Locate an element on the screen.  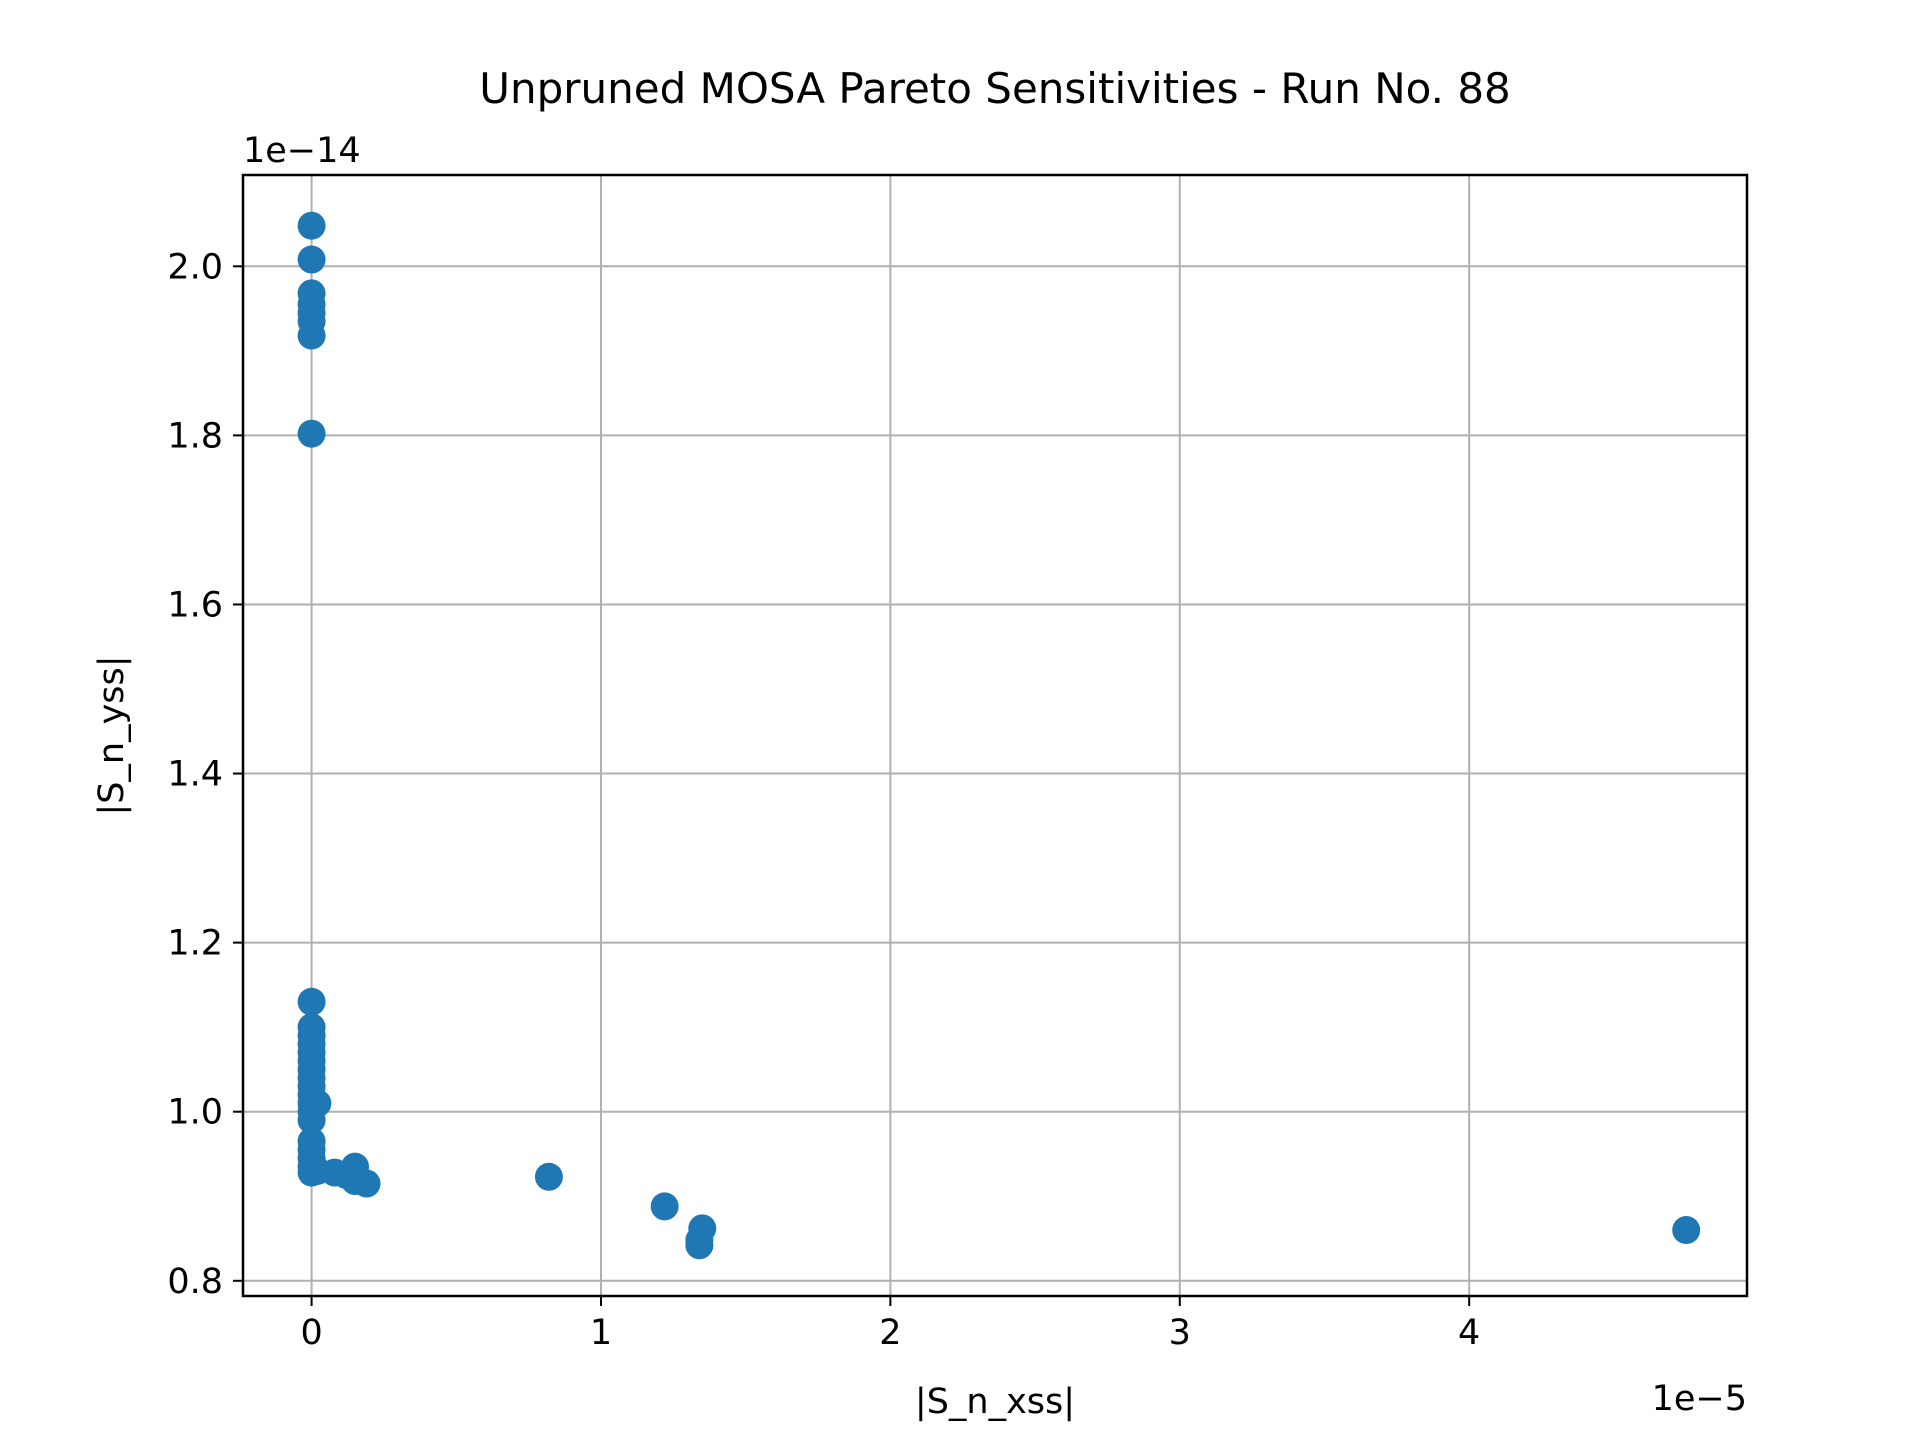
y-tick-label: 1.0 is located at coordinates (195, 1113).